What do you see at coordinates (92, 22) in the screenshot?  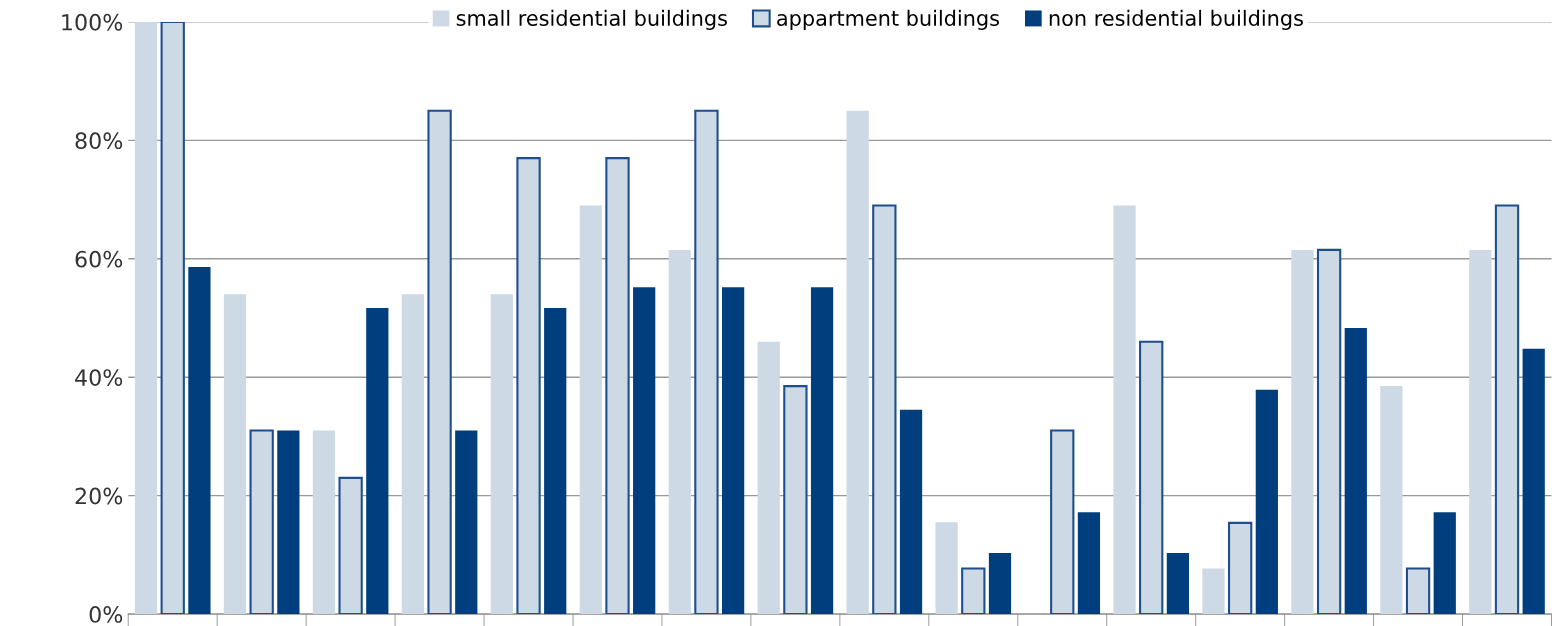 I see `y-tick-label: 100%` at bounding box center [92, 22].